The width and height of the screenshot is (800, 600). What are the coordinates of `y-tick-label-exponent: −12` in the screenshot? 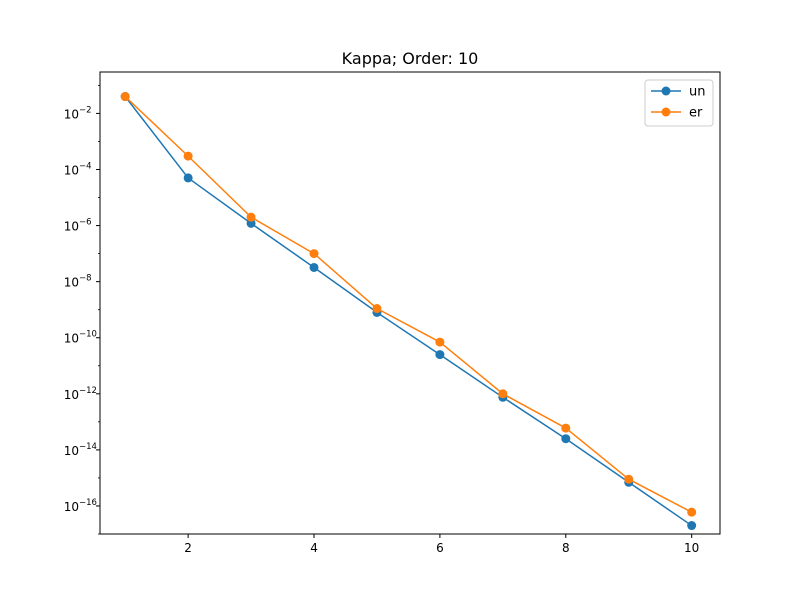 It's located at (88, 391).